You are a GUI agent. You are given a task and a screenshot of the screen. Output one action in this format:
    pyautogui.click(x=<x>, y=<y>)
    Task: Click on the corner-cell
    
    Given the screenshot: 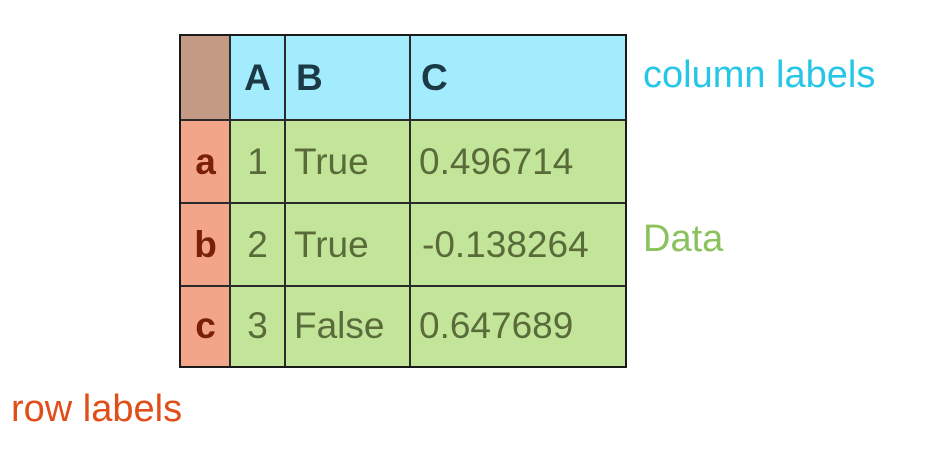 What is the action you would take?
    pyautogui.click(x=205, y=78)
    